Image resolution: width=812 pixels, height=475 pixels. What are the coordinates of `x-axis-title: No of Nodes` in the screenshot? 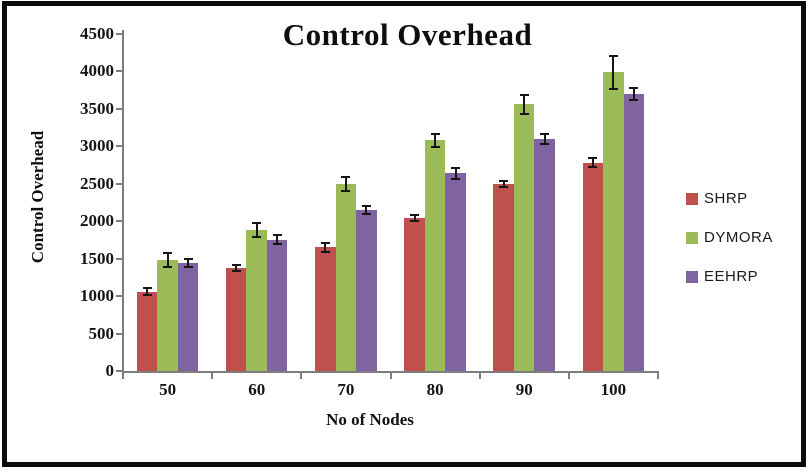 It's located at (370, 419).